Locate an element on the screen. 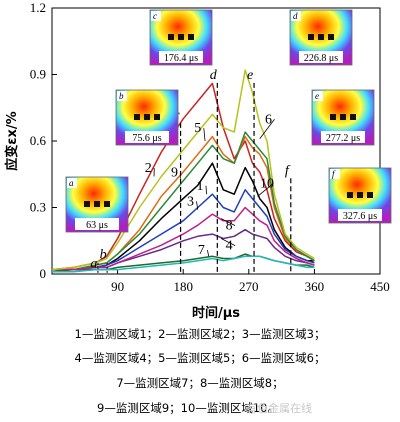  inset-tag-b: b is located at coordinates (121, 96).